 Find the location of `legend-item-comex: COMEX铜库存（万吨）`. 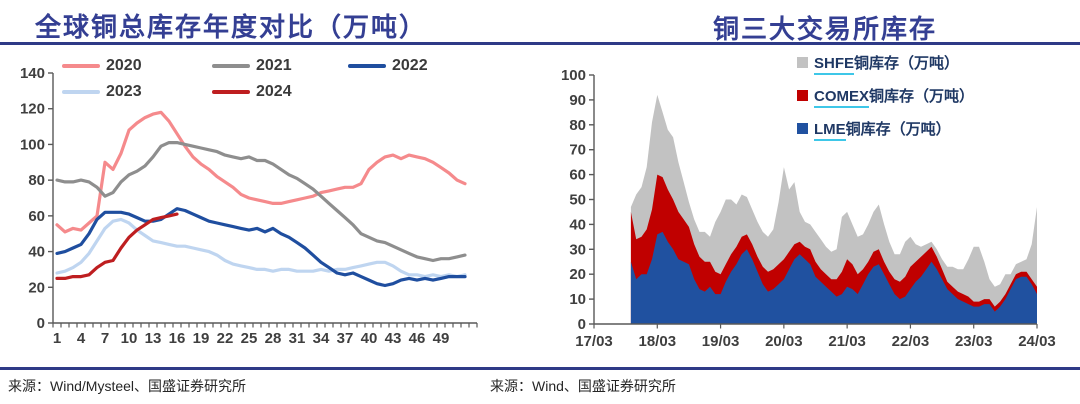

legend-item-comex: COMEX铜库存（万吨） is located at coordinates (886, 96).